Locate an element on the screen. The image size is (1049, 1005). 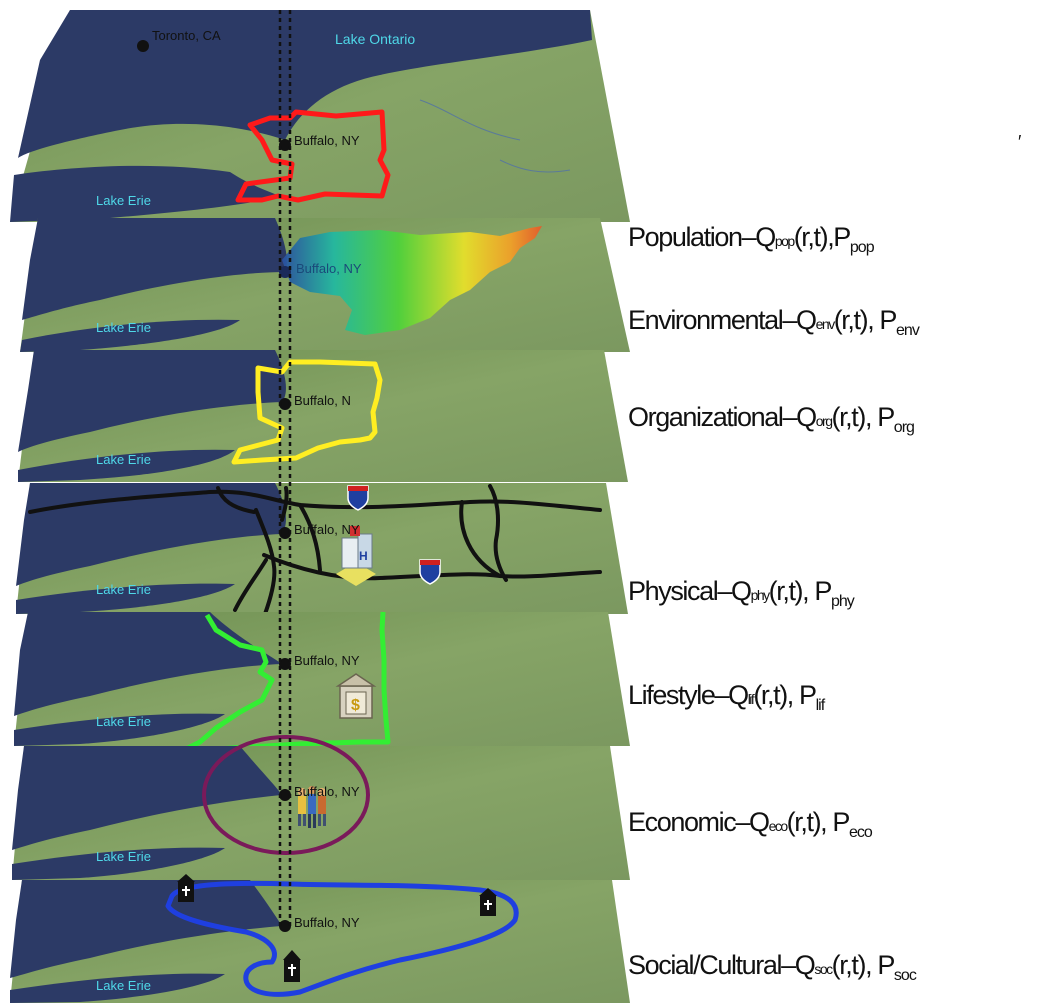
layer-label-lifestyle: Lifestyle–Qlif(r,t), Plif is located at coordinates (726, 697).